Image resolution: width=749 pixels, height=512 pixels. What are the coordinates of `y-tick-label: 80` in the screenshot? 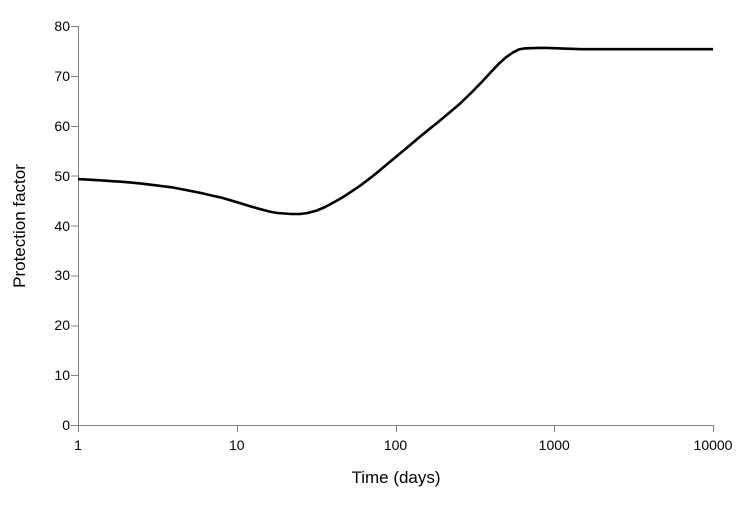 It's located at (62, 26).